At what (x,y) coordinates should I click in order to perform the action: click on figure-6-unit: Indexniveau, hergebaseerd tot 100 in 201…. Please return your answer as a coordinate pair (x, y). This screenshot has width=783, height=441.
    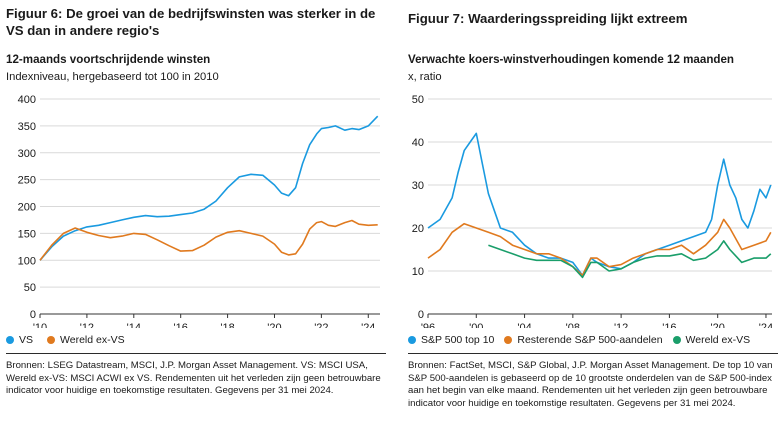
    Looking at the image, I should click on (112, 77).